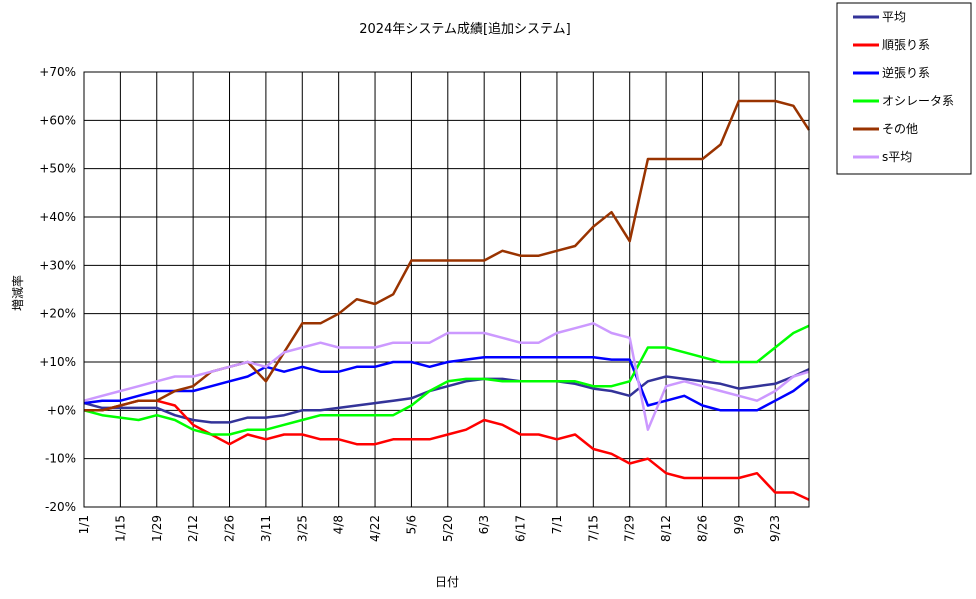 This screenshot has height=599, width=976. I want to click on x-tick-label: 8/12, so click(666, 528).